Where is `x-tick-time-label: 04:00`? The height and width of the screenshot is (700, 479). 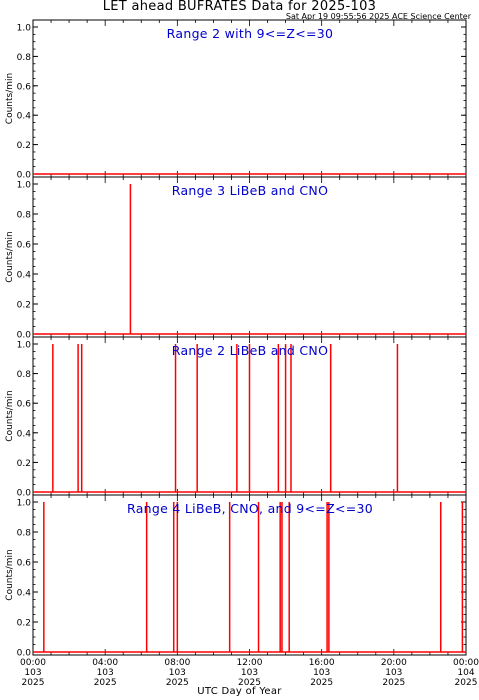
x-tick-time-label: 04:00 is located at coordinates (105, 663).